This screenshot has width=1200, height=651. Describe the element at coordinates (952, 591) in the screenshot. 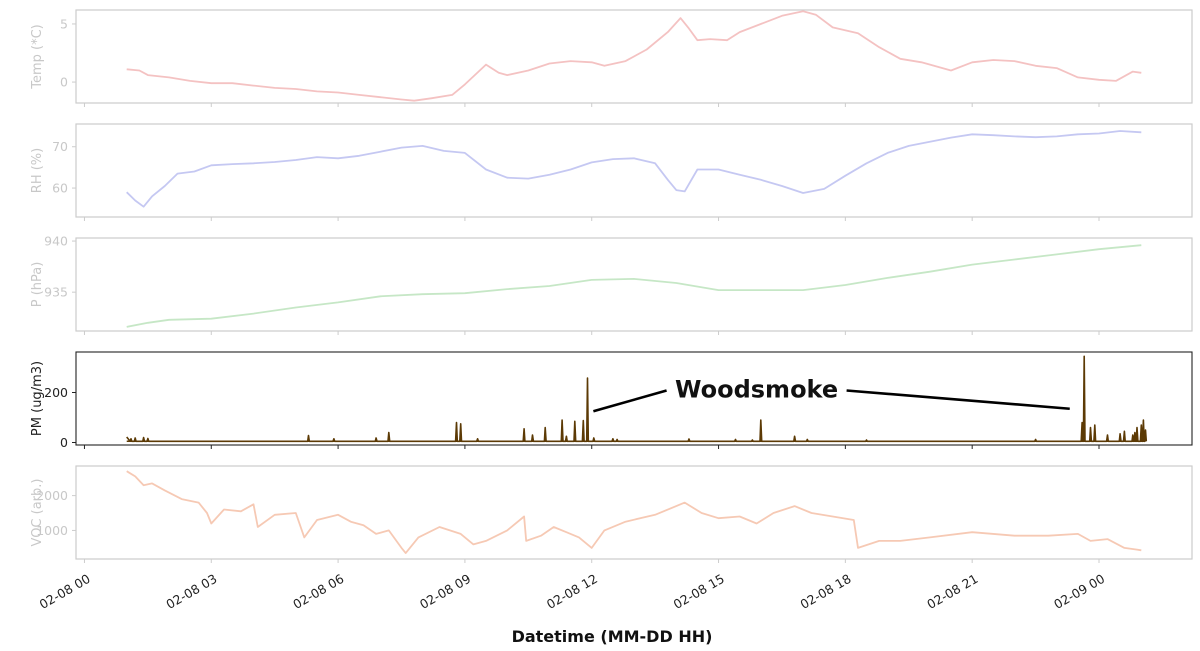

I see `x-tick-label: 02-08 21` at that location.